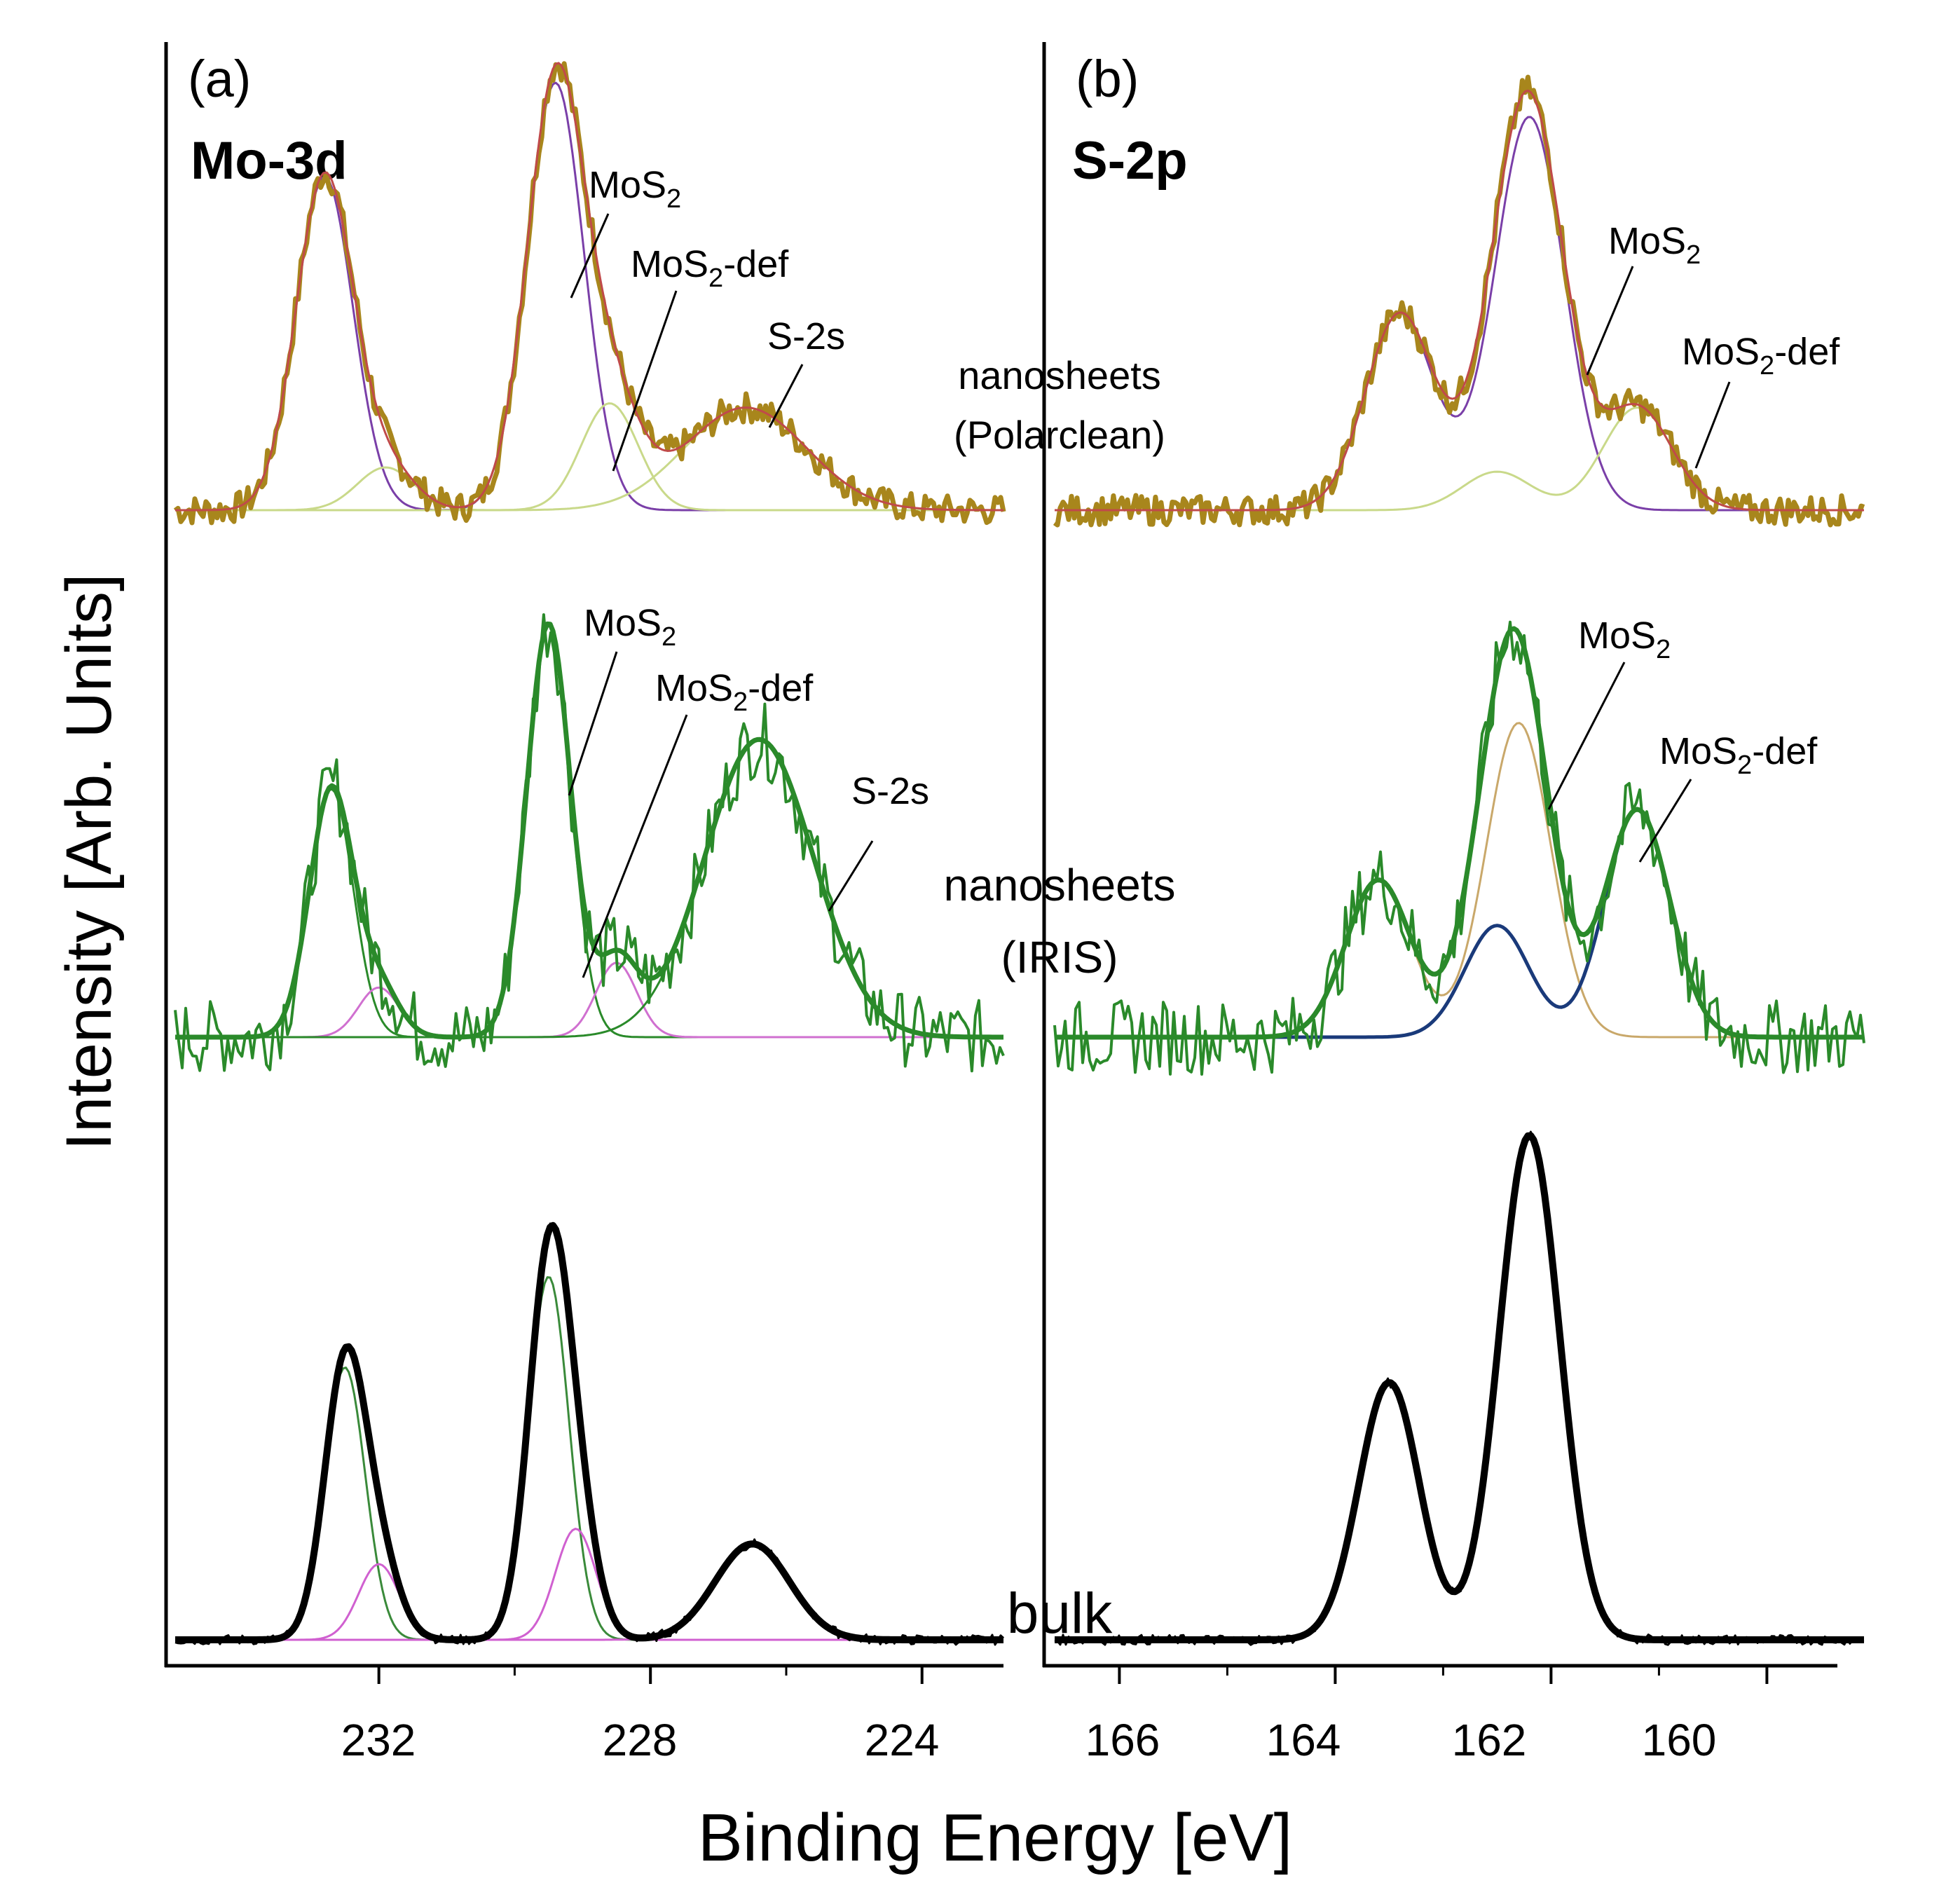 Image resolution: width=1946 pixels, height=1904 pixels. Describe the element at coordinates (890, 791) in the screenshot. I see `annot-a-mid-s2s: S-2s` at that location.